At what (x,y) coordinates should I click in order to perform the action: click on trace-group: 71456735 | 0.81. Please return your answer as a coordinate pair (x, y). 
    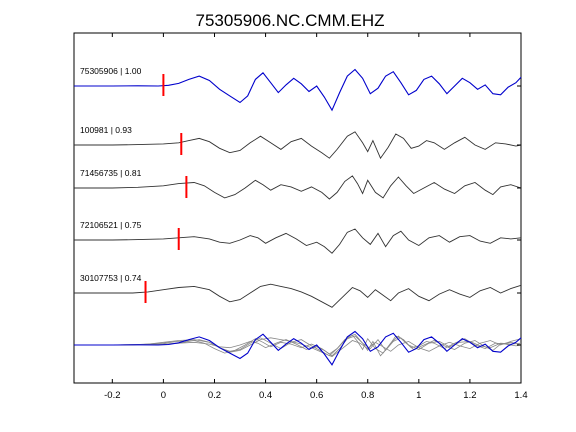
    Looking at the image, I should click on (298, 184).